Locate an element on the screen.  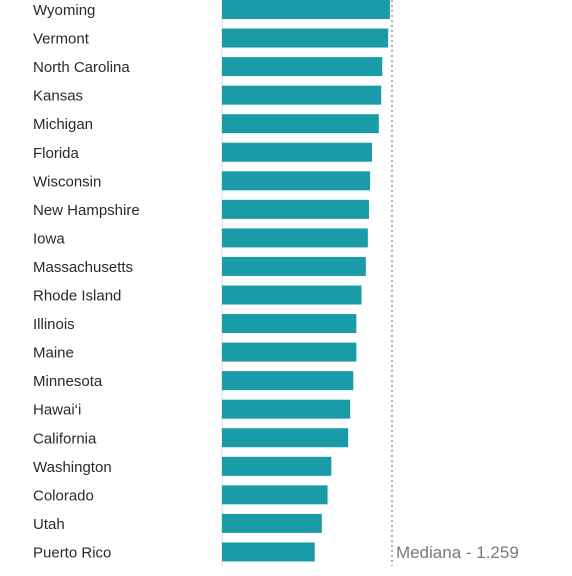
category-label-16: Washington is located at coordinates (72, 467).